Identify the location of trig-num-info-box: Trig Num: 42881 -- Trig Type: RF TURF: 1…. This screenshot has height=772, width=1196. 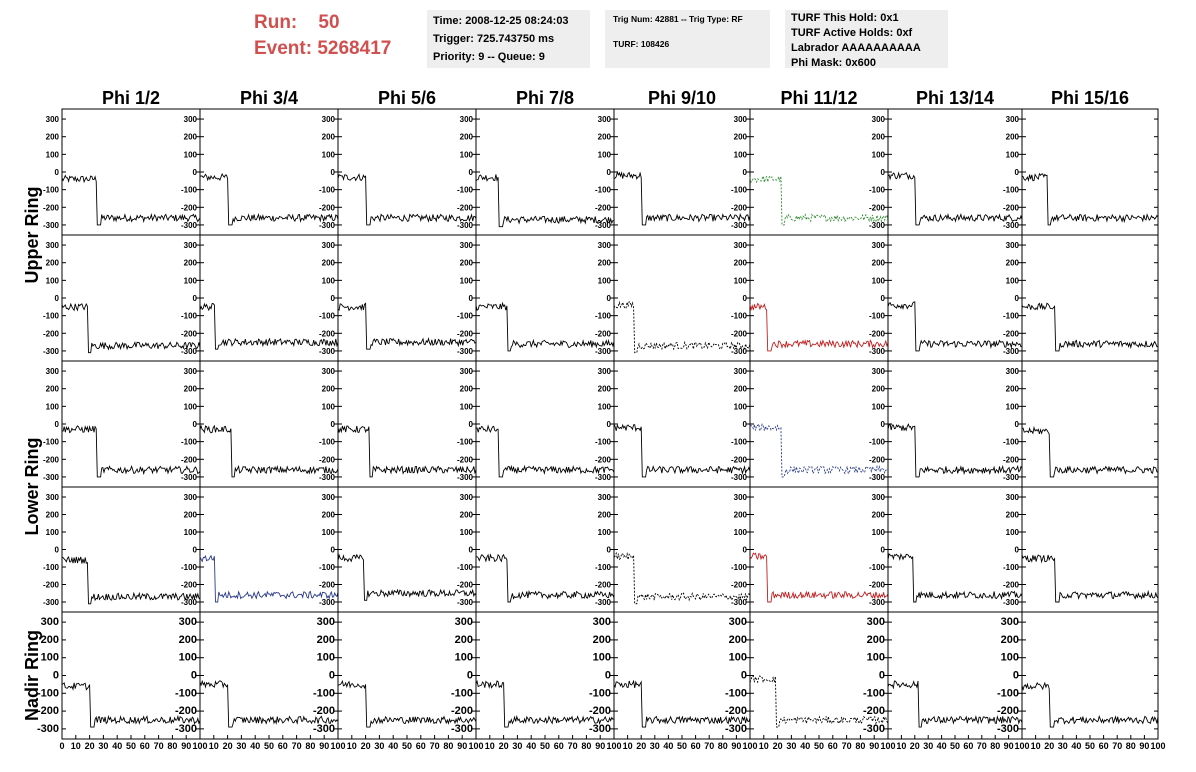
(687, 39).